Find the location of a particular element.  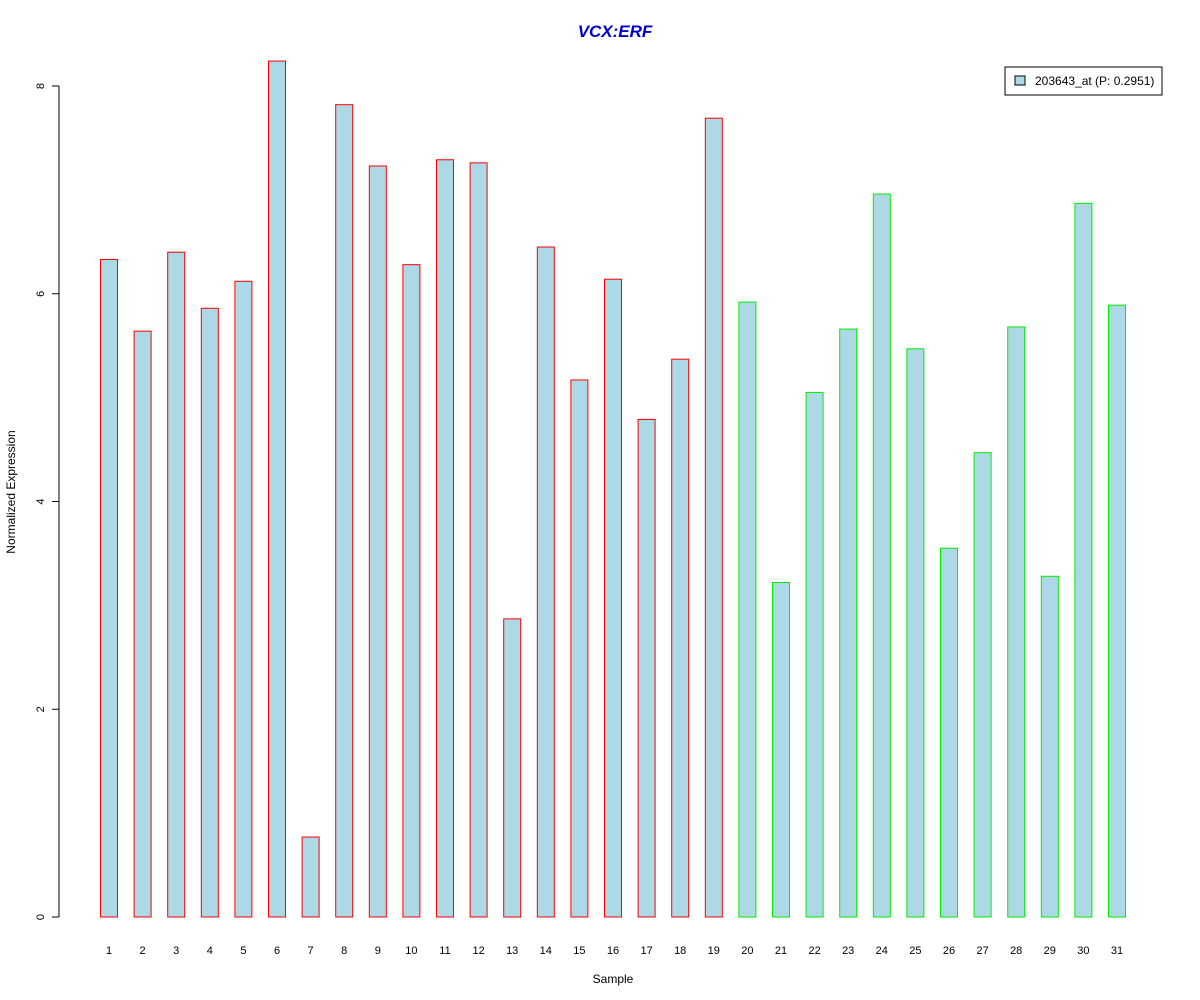

x-tick-label: 30 is located at coordinates (1083, 951).